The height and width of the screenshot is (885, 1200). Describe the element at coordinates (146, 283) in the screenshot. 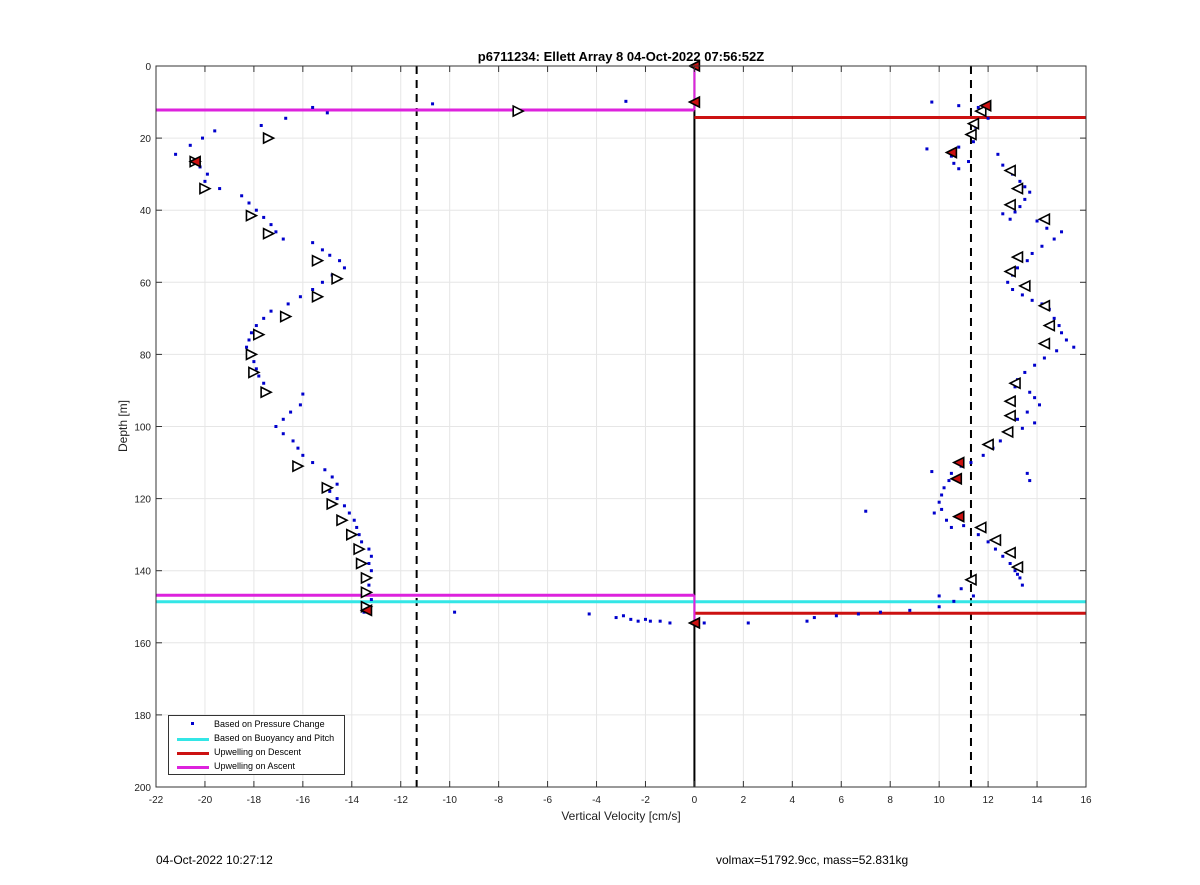

I see `y-tick-label: 60` at that location.